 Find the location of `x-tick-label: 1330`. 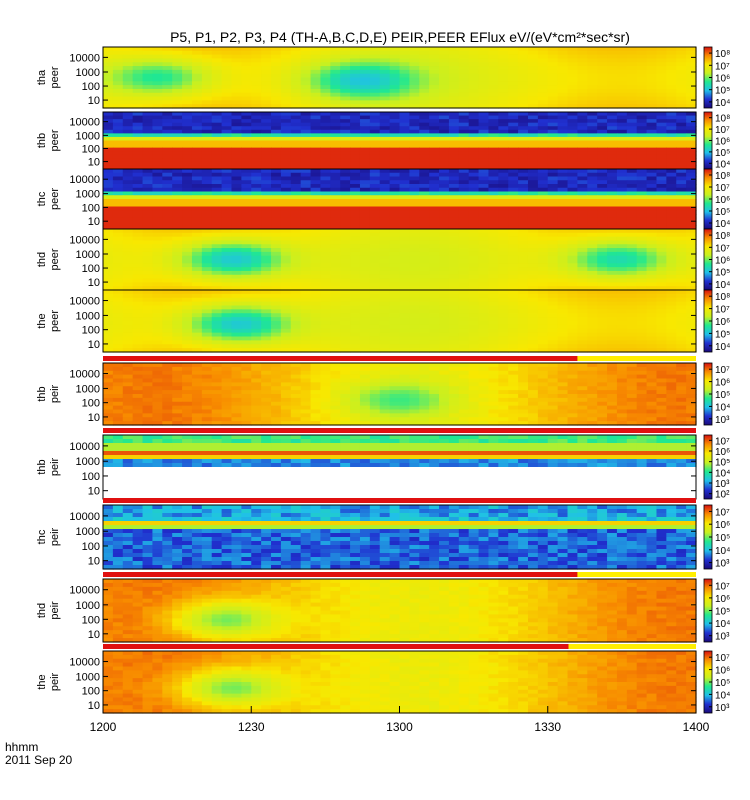

x-tick-label: 1330 is located at coordinates (547, 727).